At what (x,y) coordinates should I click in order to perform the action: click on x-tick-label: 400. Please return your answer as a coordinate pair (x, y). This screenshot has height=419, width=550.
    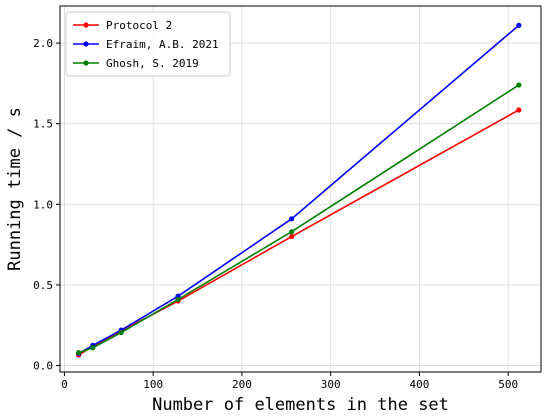
    Looking at the image, I should click on (419, 384).